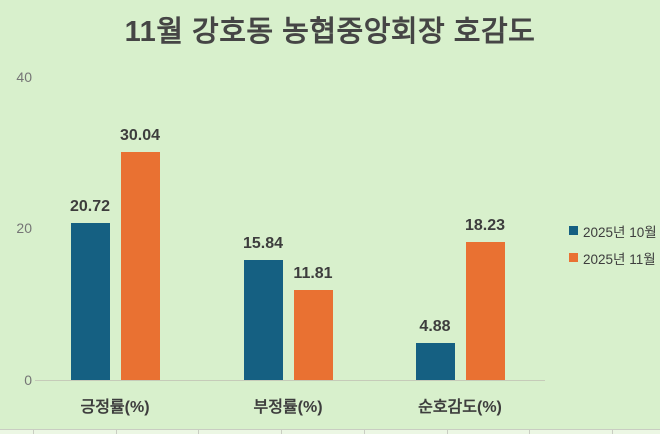 Image resolution: width=660 pixels, height=434 pixels. Describe the element at coordinates (330, 431) in the screenshot. I see `spreadsheet-cells-strip` at that location.